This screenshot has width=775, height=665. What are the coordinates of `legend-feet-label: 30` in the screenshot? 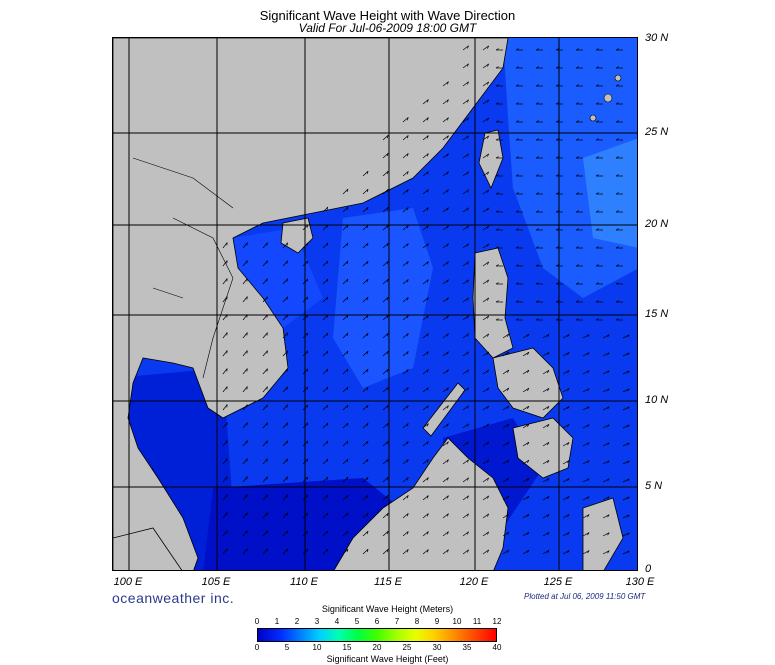 It's located at (437, 647).